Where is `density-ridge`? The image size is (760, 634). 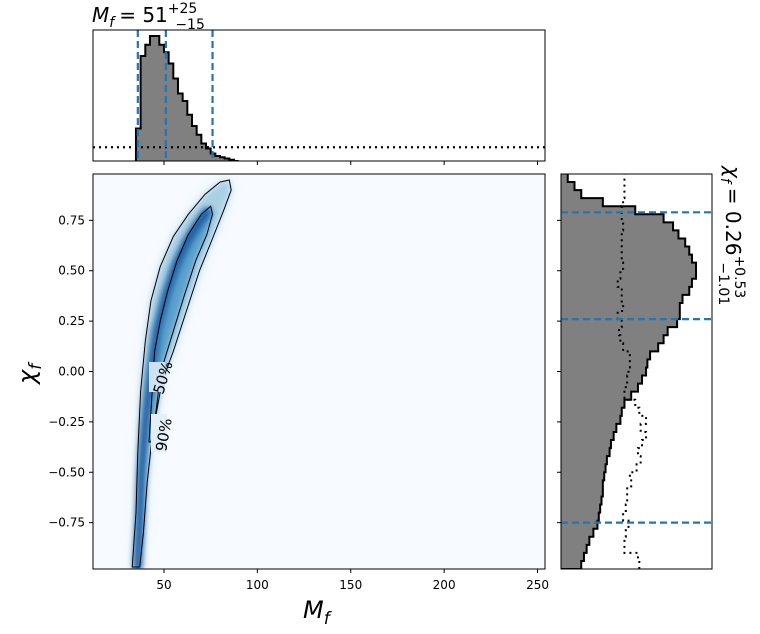 density-ridge is located at coordinates (172, 388).